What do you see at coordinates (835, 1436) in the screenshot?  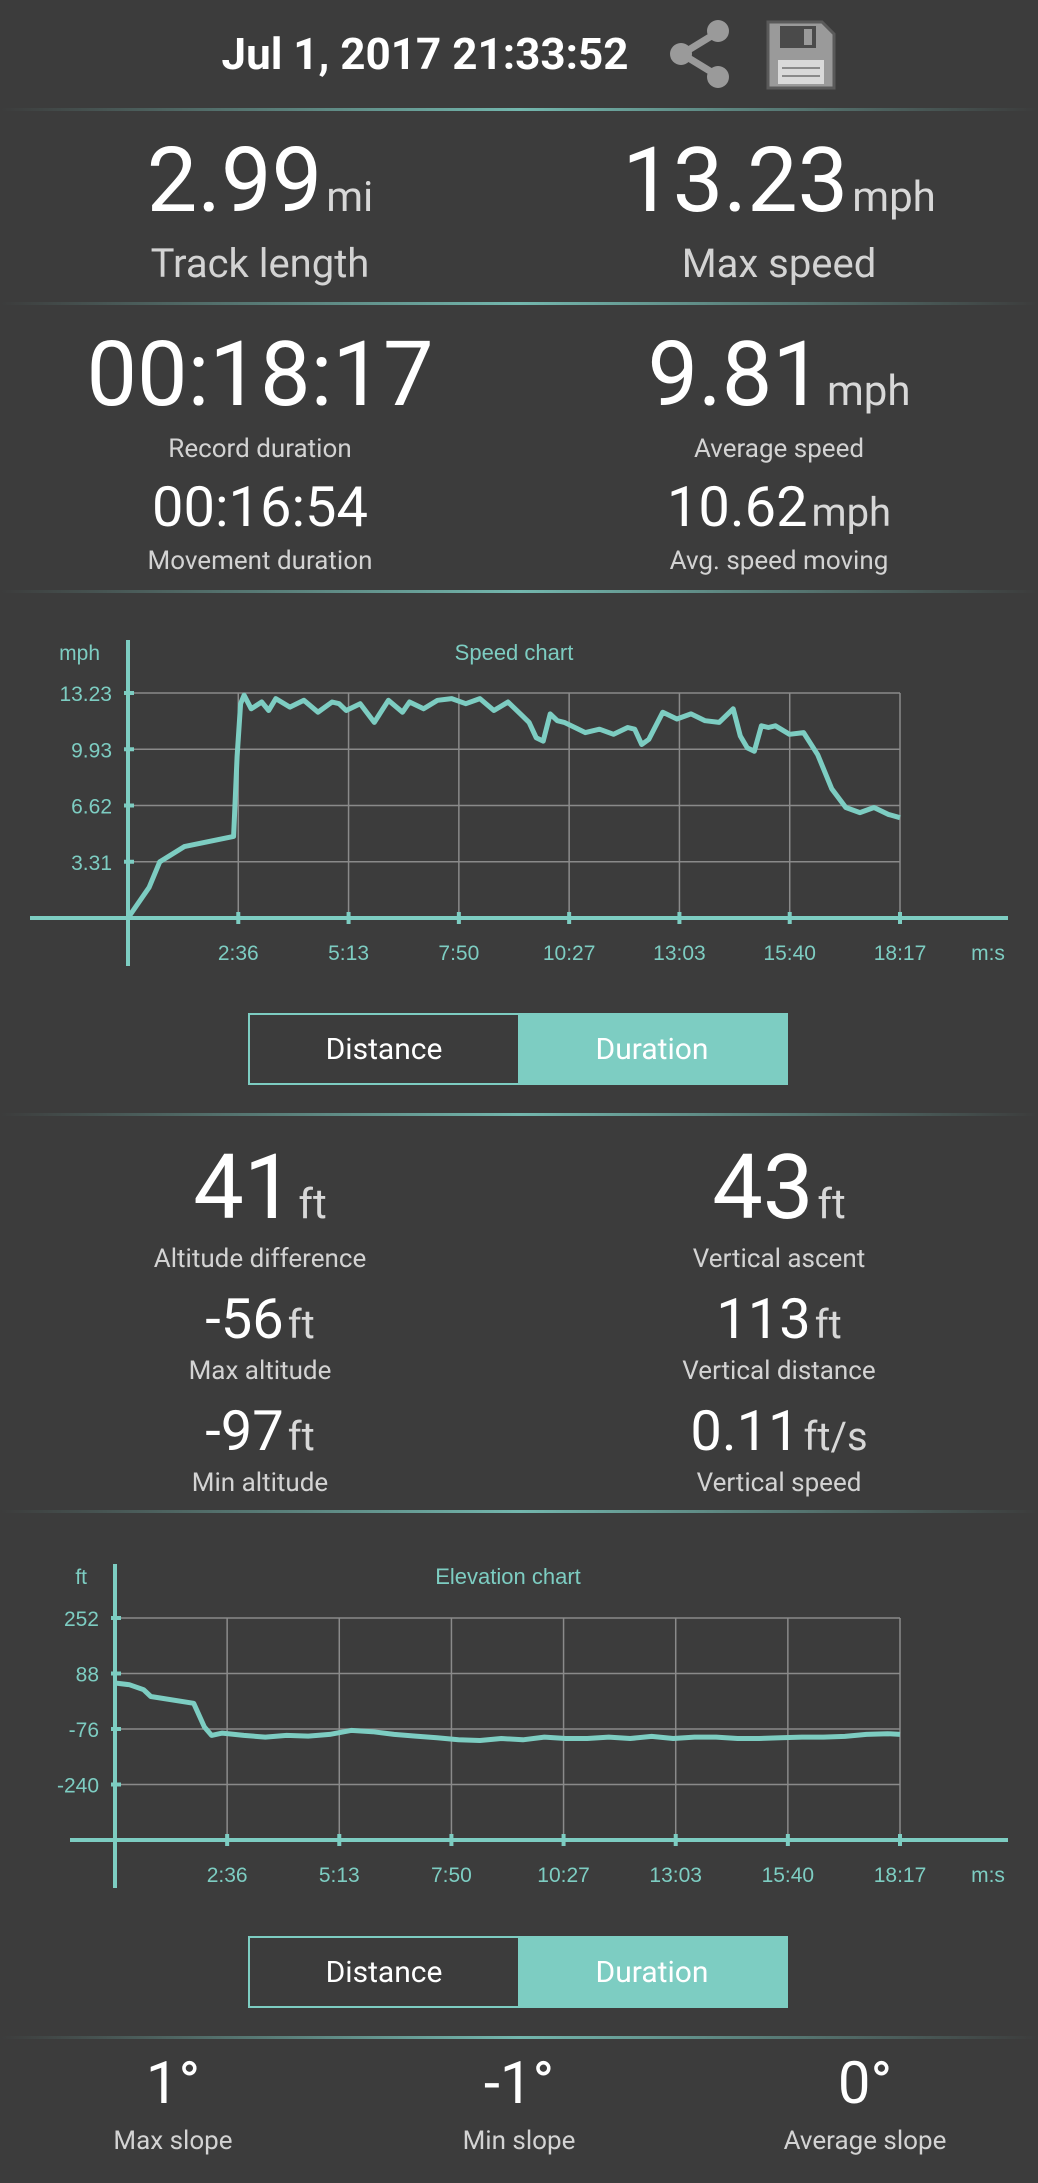 I see `vertical-speed-unit: ft/s` at bounding box center [835, 1436].